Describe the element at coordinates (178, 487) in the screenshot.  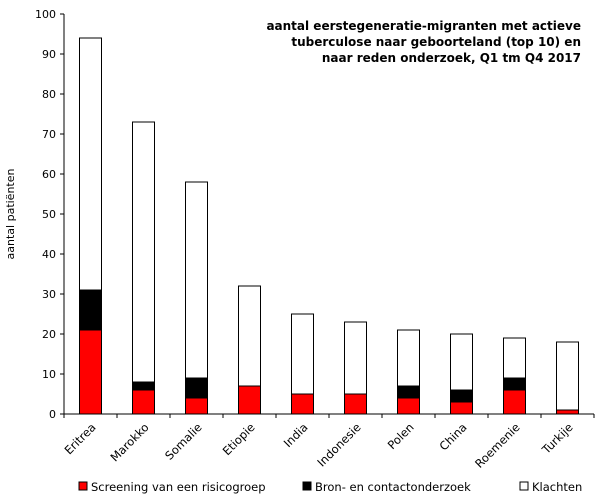
I see `legend-label-1: Screening van een risicogroep` at that location.